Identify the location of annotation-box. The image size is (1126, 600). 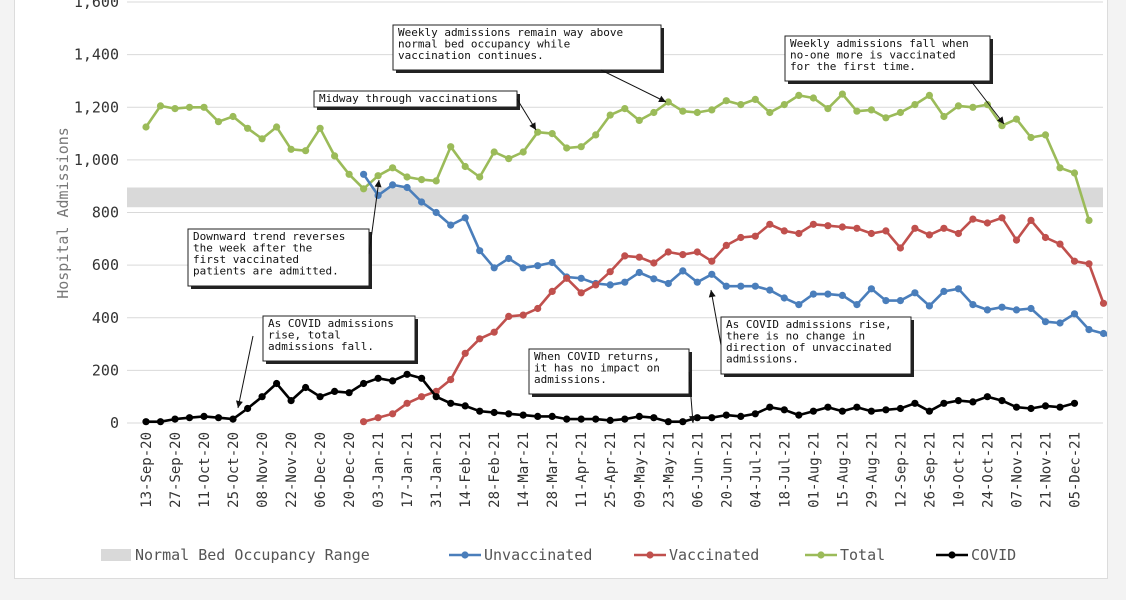
(609, 371).